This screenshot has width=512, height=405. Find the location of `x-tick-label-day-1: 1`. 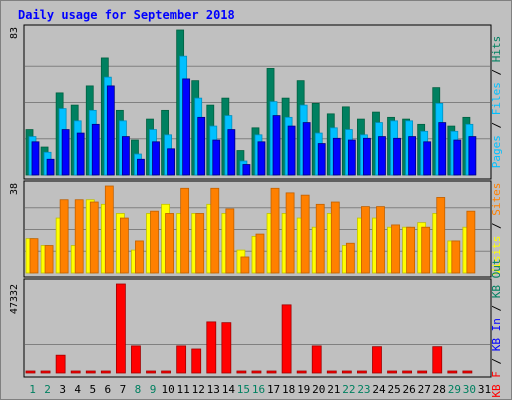

x-tick-label-day-1: 1 is located at coordinates (32, 389).